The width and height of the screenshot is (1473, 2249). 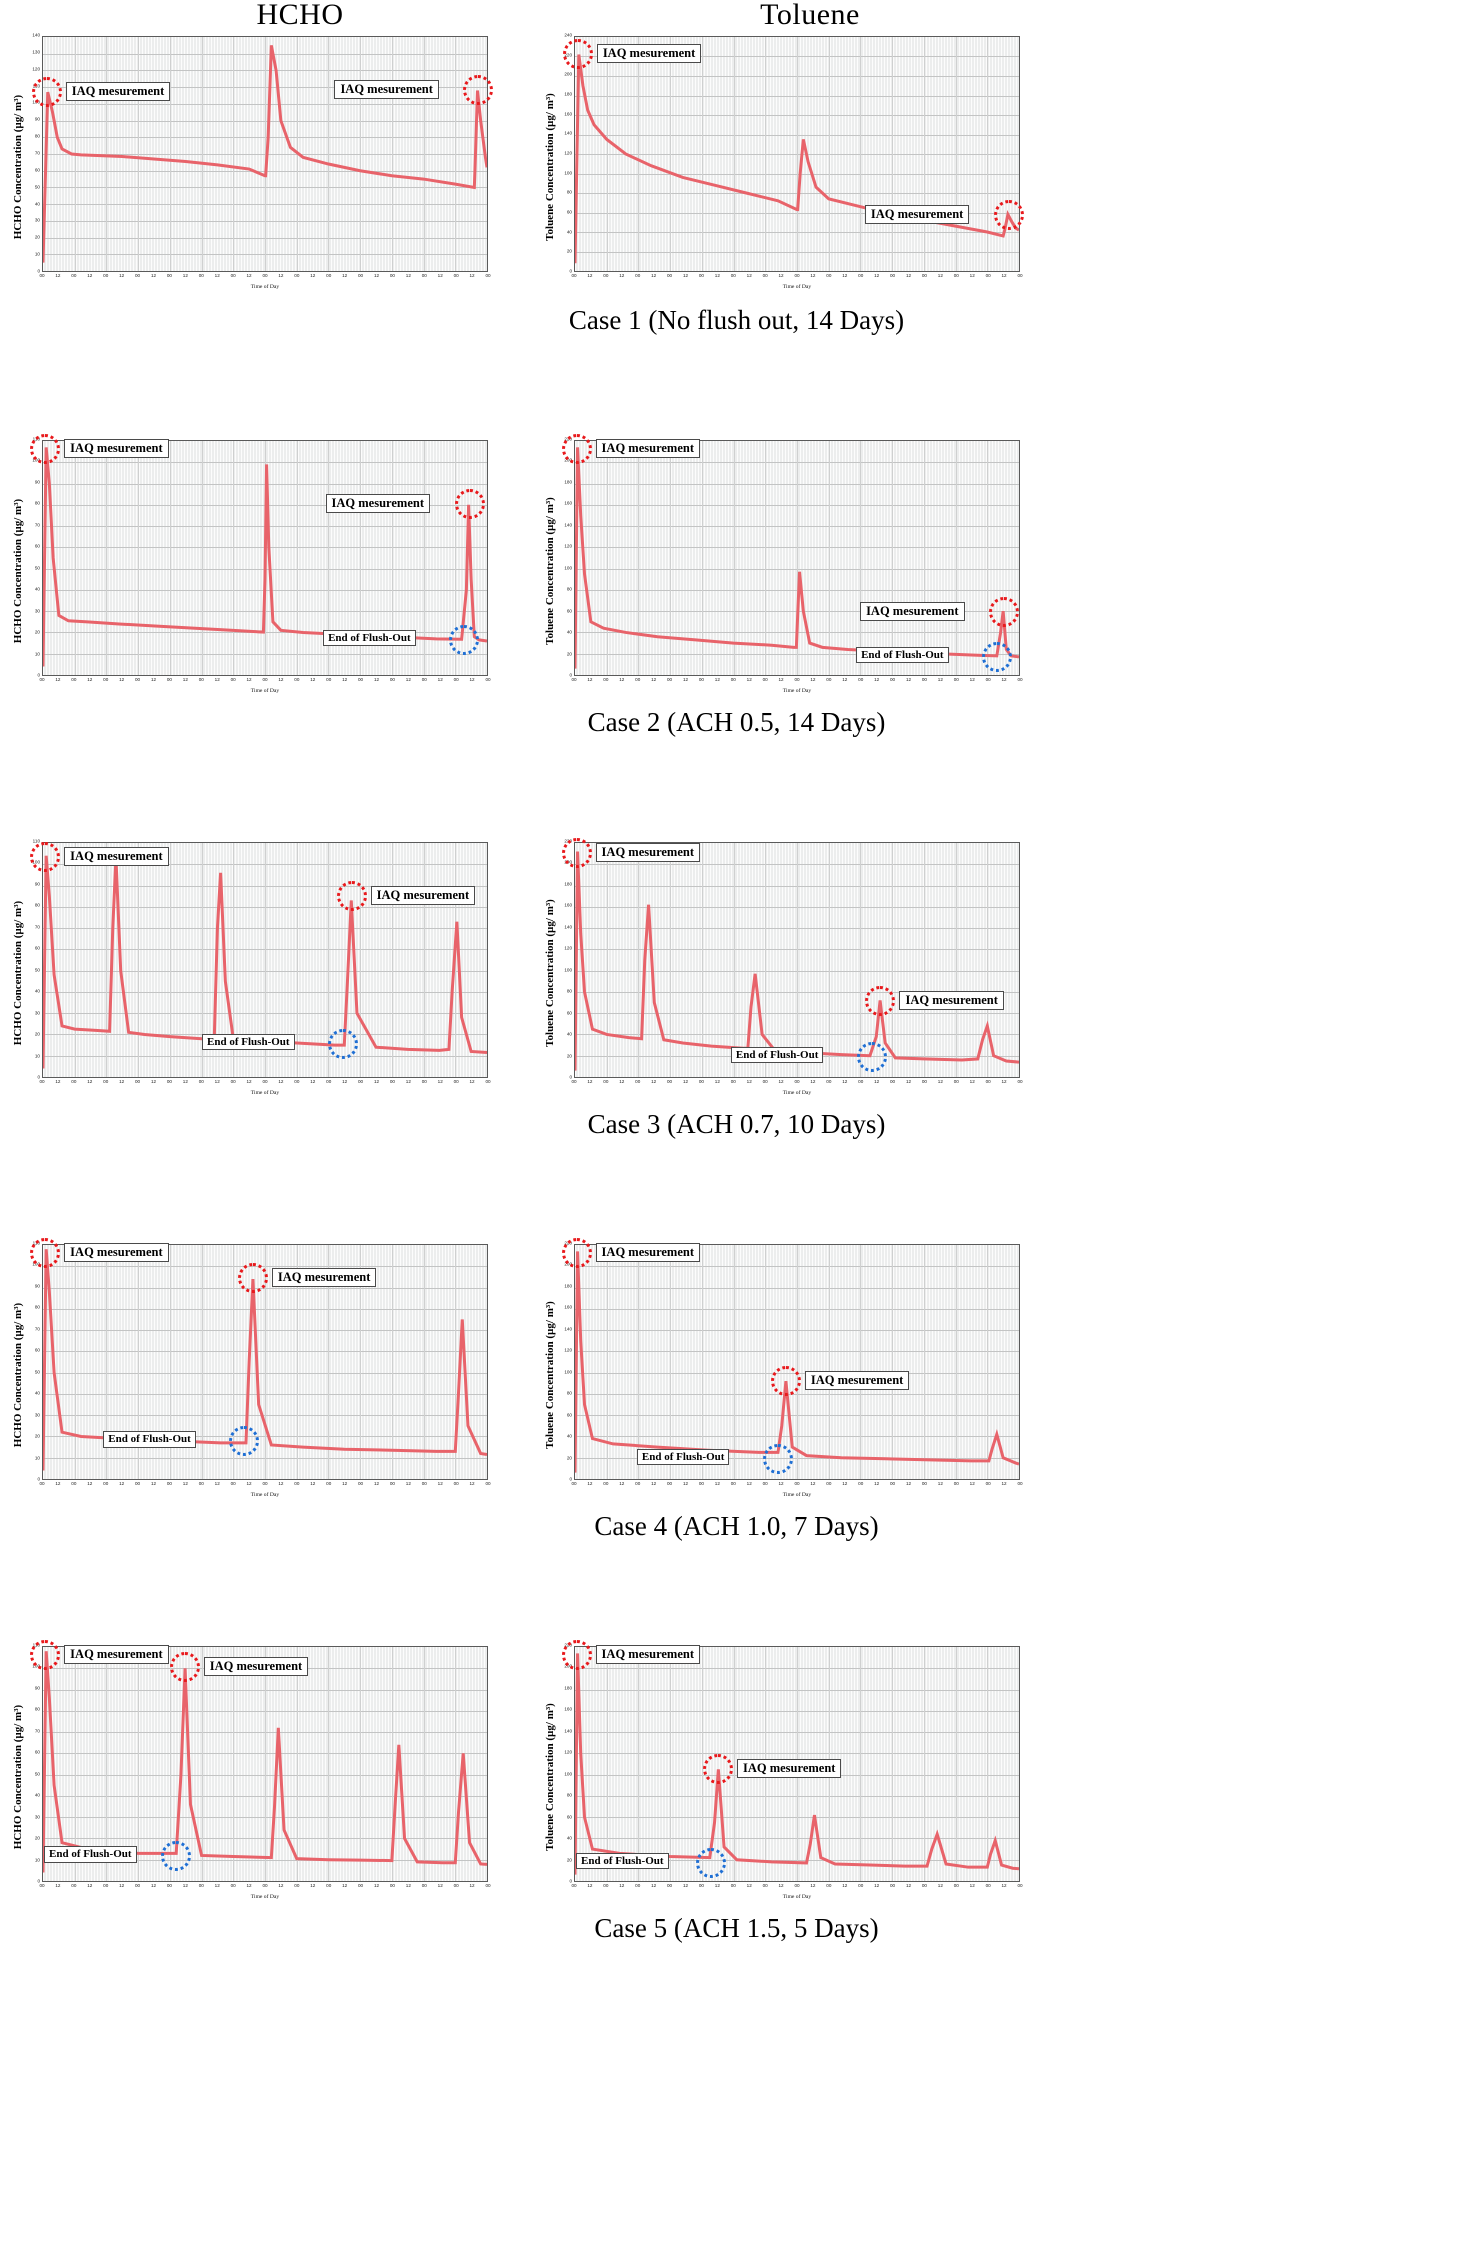 What do you see at coordinates (265, 1764) in the screenshot?
I see `plot-area` at bounding box center [265, 1764].